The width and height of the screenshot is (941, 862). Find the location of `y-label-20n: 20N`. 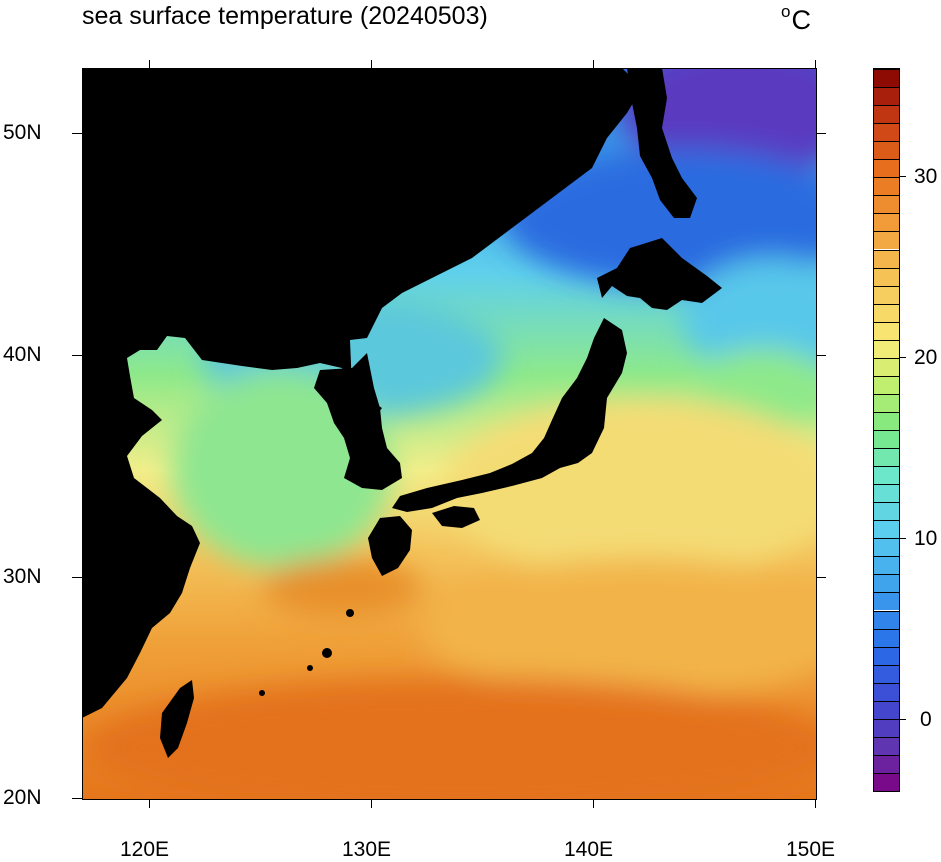

y-label-20n: 20N is located at coordinates (22, 797).